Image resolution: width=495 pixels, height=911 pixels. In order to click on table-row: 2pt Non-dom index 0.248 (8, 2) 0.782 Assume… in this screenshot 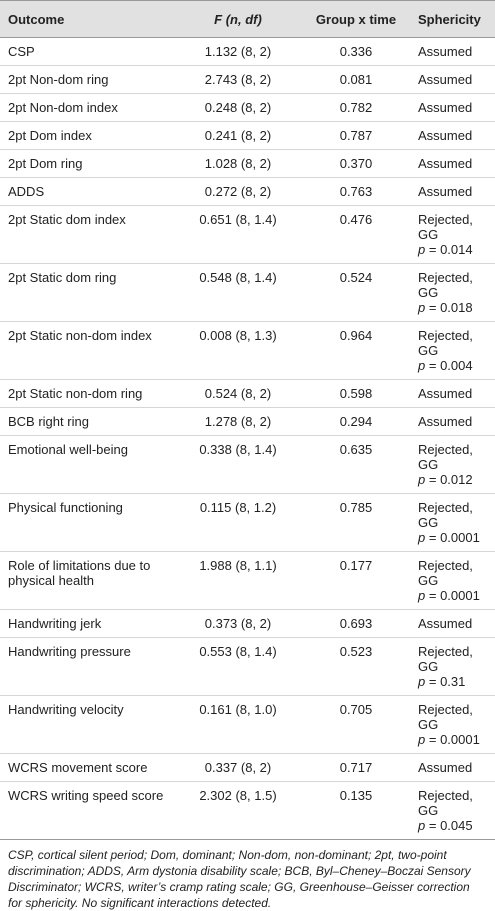, I will do `click(247, 107)`.